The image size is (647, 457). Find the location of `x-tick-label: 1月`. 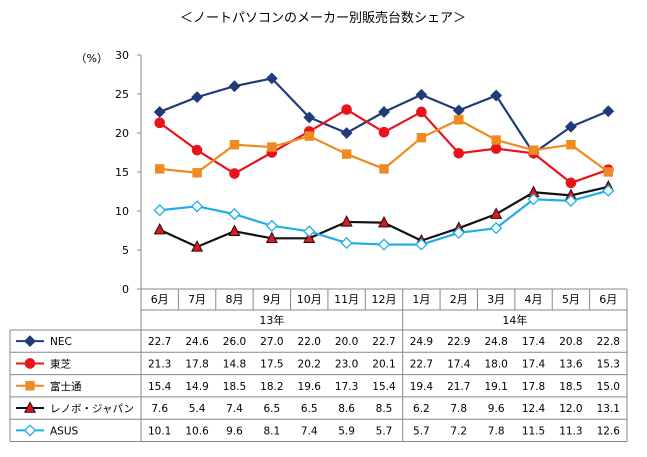

x-tick-label: 1月 is located at coordinates (421, 299).